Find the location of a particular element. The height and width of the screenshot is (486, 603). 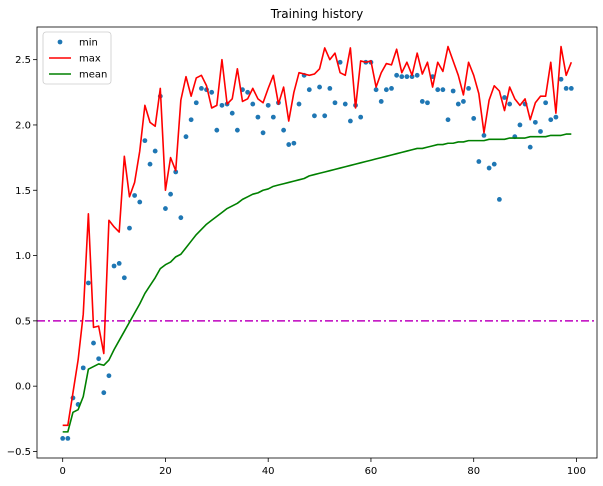

legend-box is located at coordinates (77, 58).